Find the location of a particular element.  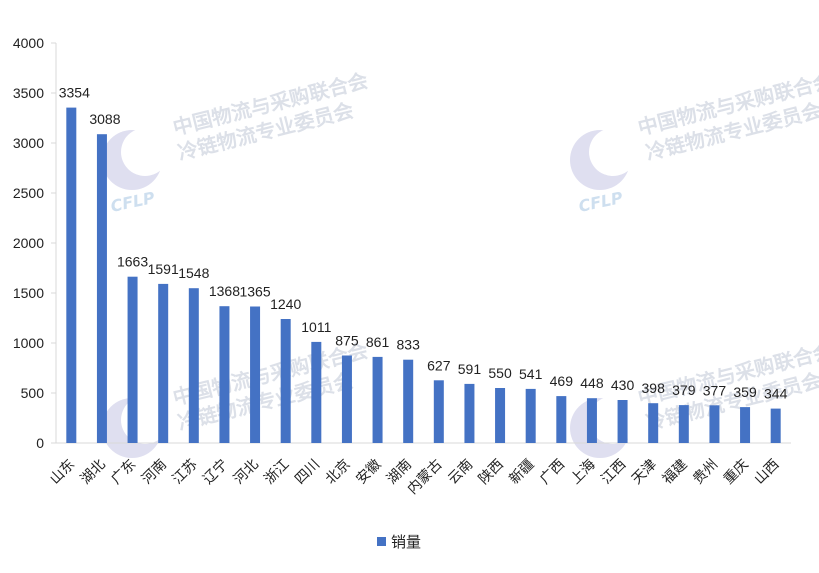

category-label: 福建 is located at coordinates (675, 472).